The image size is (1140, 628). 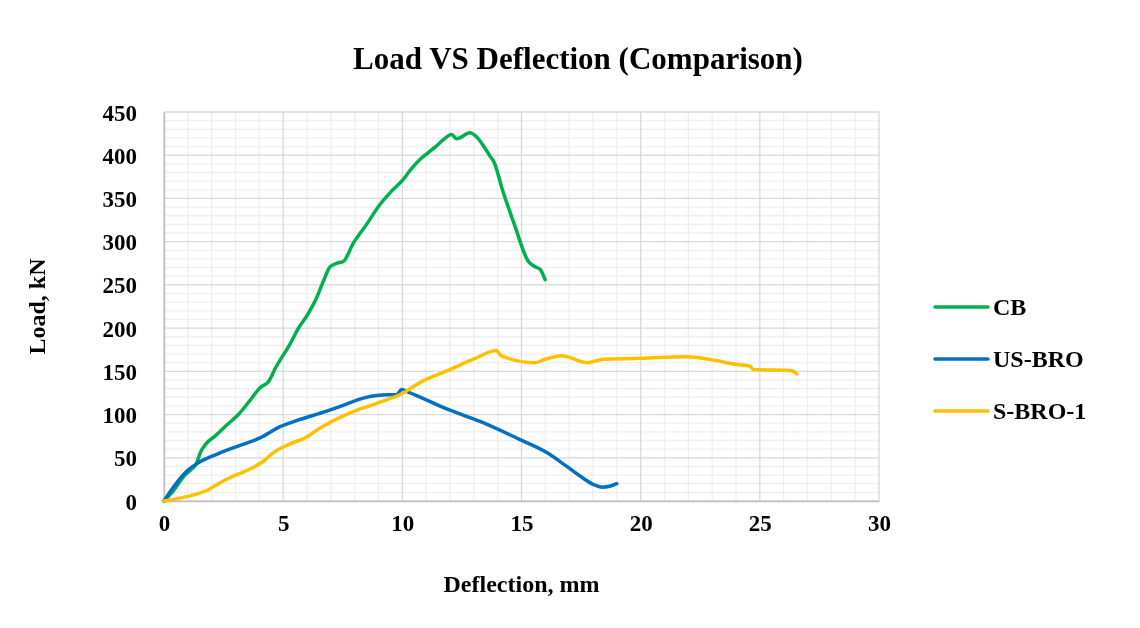 I want to click on chart-title: Load VS Deflection (Comparison), so click(x=578, y=58).